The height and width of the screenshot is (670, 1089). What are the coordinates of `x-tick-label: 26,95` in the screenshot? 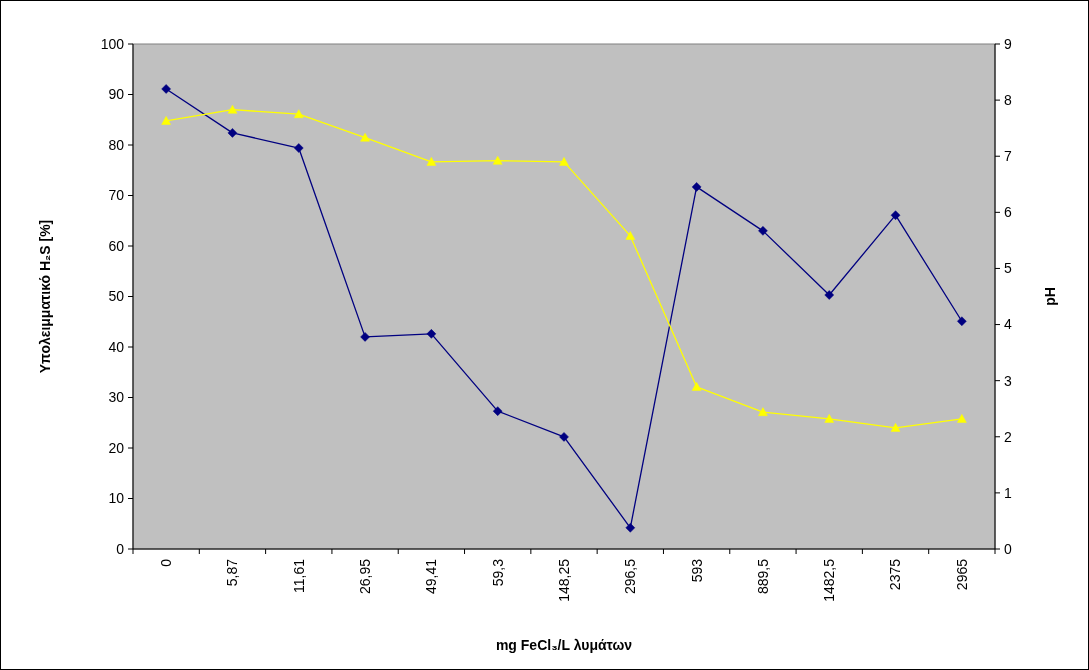 It's located at (364, 576).